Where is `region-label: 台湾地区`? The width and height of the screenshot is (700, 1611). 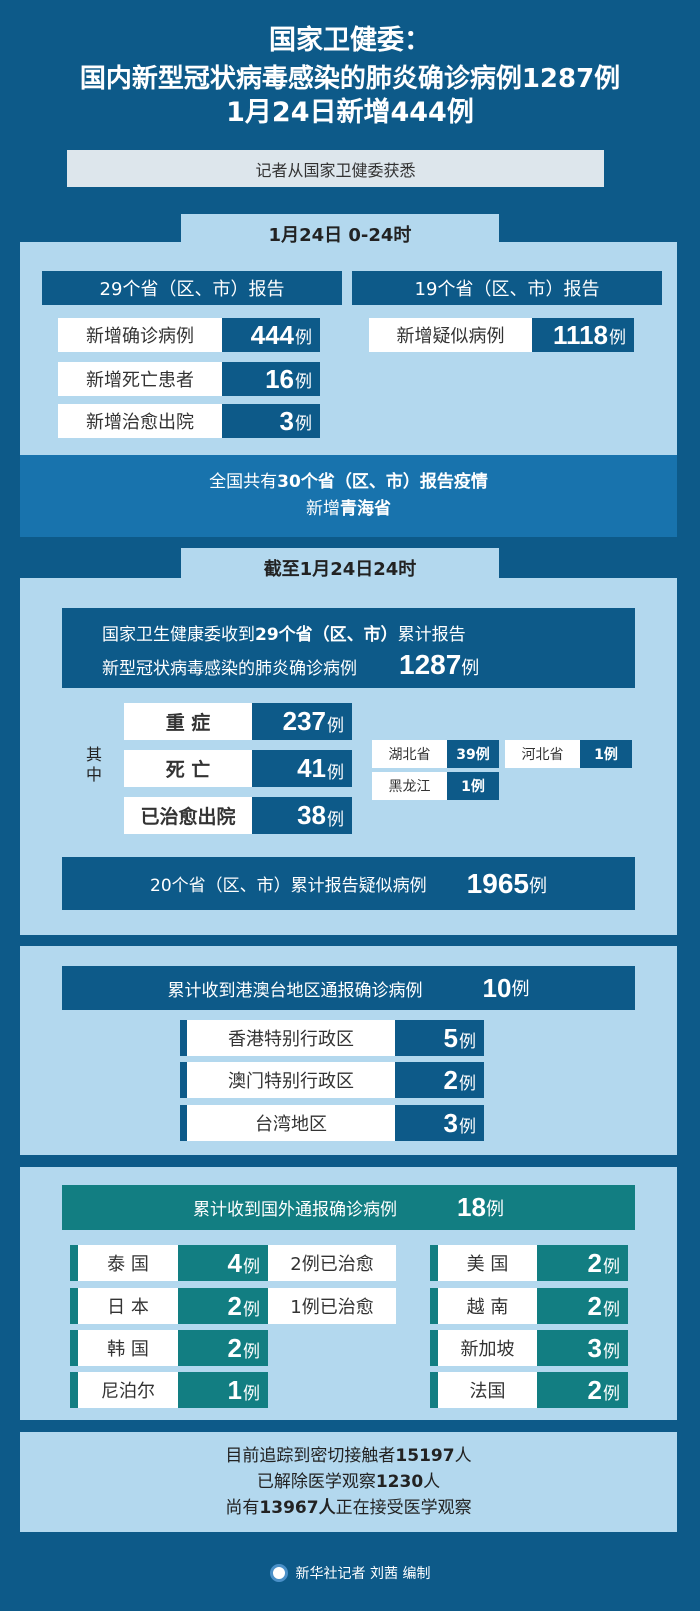 region-label: 台湾地区 is located at coordinates (287, 1123).